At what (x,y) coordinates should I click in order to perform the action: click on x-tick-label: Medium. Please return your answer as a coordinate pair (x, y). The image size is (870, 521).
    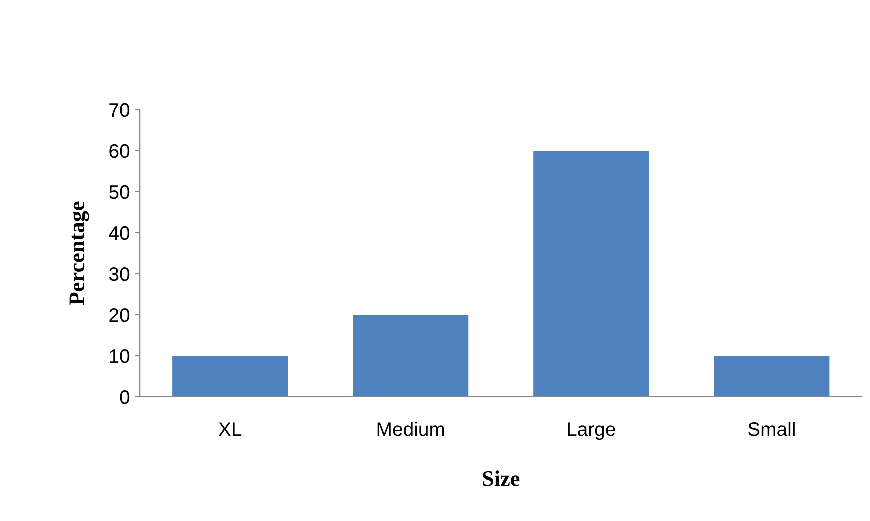
    Looking at the image, I should click on (411, 429).